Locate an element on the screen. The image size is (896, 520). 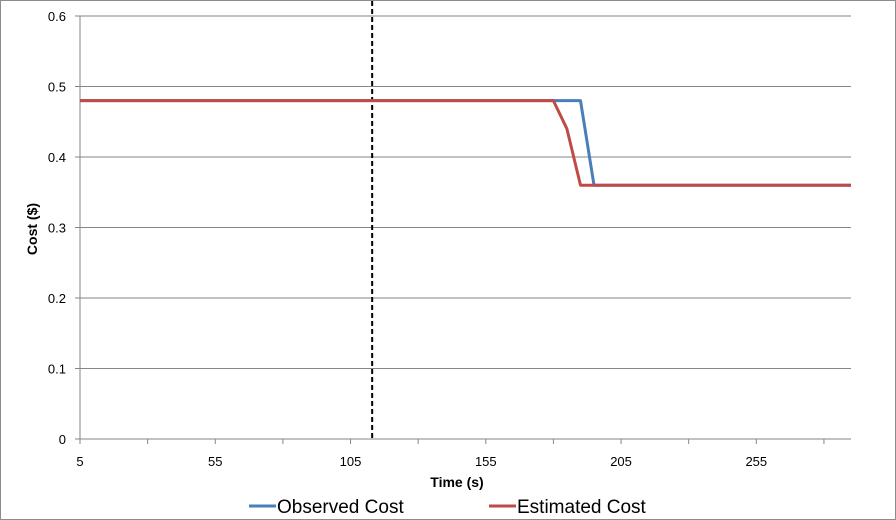
y-tick-label: 0.6 is located at coordinates (57, 16).